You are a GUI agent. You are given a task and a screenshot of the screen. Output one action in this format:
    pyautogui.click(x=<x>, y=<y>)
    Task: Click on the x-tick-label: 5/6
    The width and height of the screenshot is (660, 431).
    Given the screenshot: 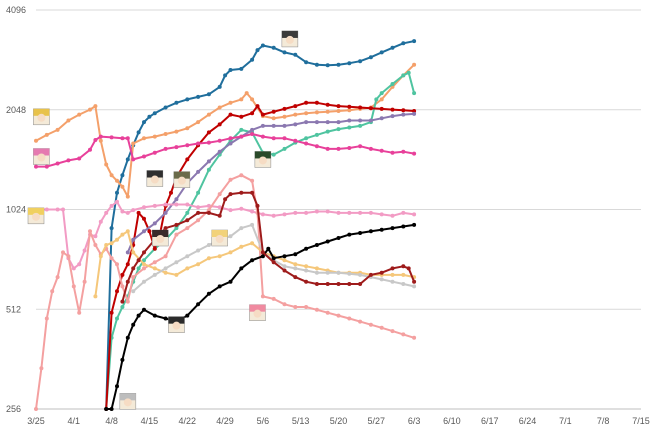 What is the action you would take?
    pyautogui.click(x=263, y=421)
    